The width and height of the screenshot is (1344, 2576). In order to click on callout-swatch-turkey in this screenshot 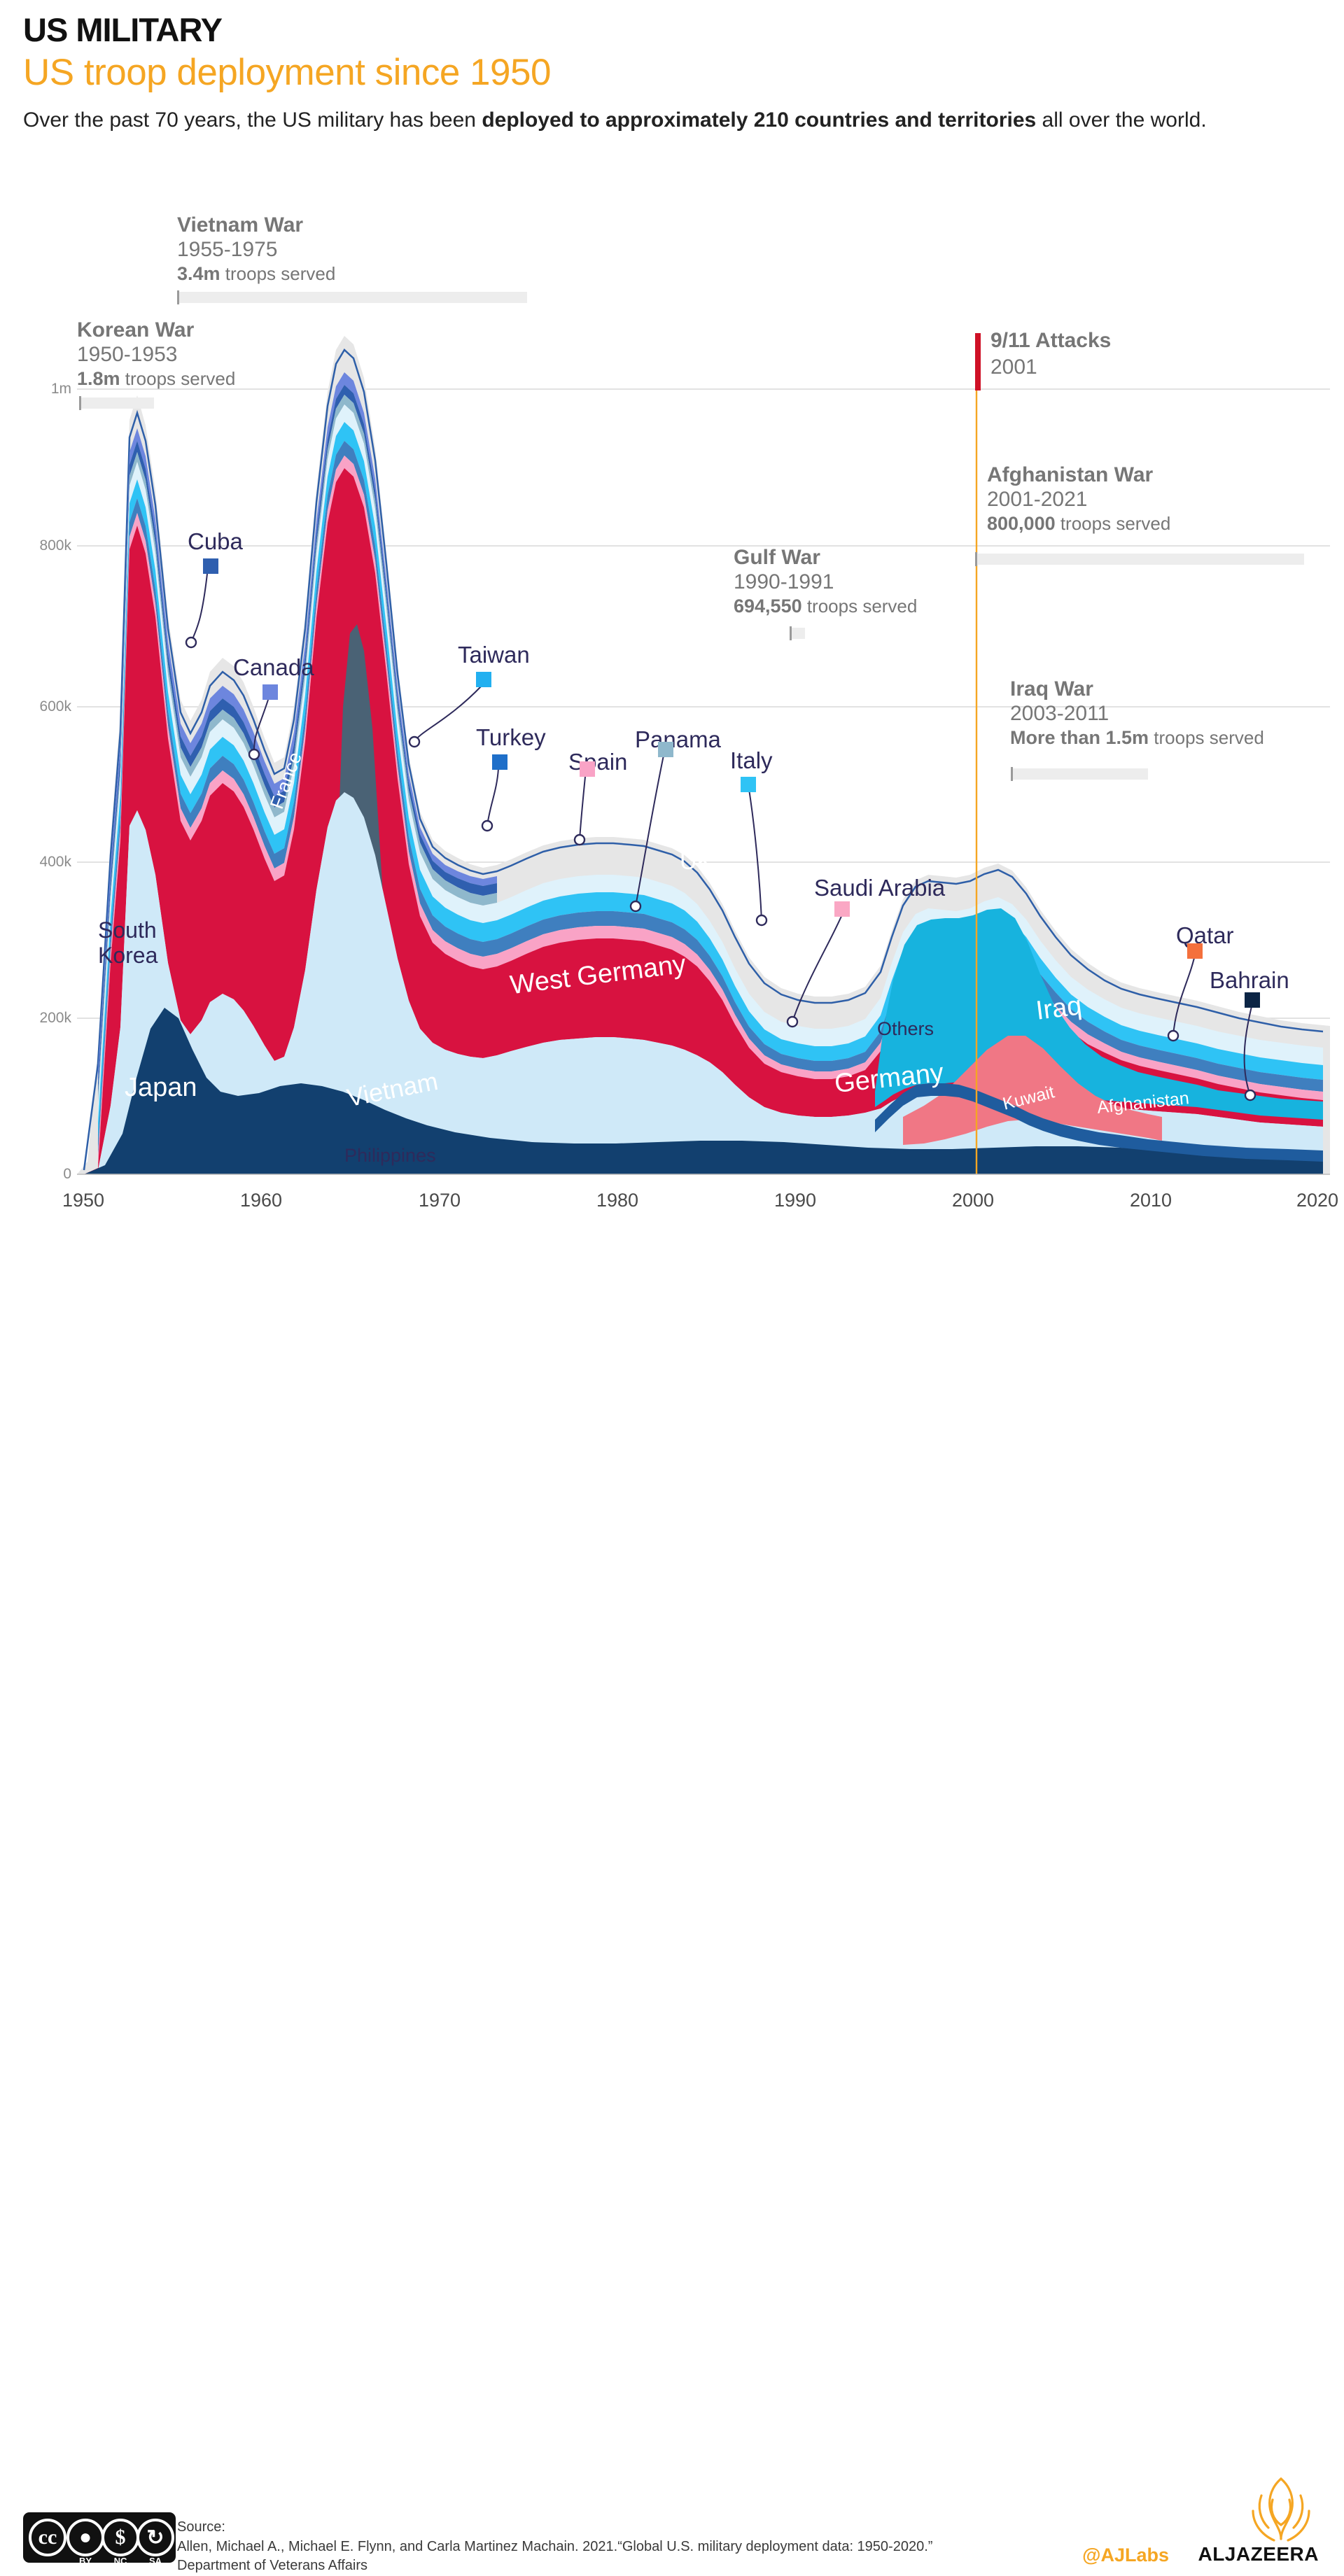, I will do `click(499, 762)`.